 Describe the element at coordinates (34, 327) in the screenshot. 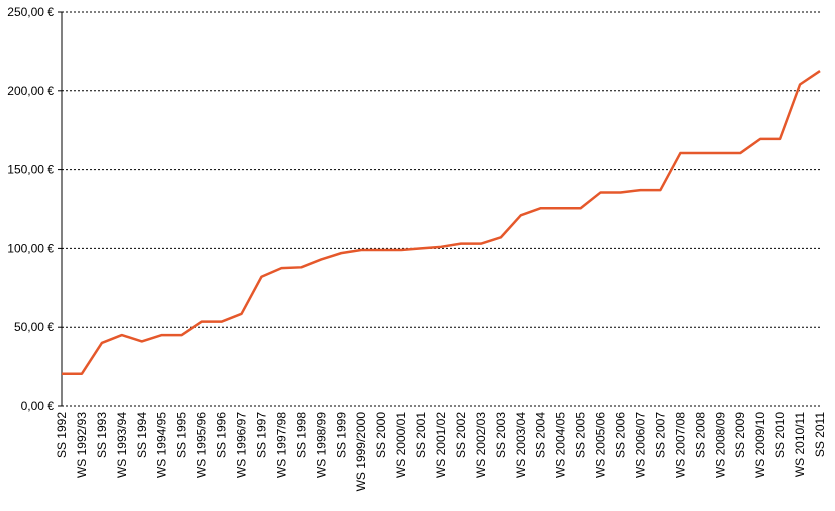

I see `y-tick-label: 50,00 €` at that location.